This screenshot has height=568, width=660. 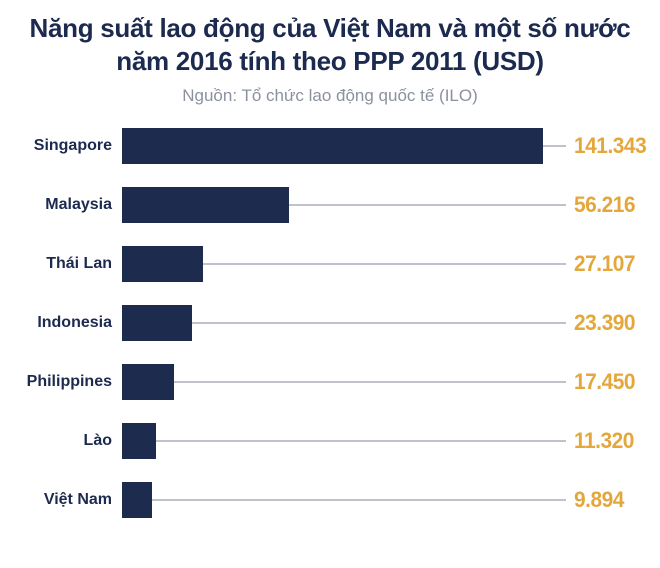 I want to click on category-label: Thái Lan, so click(x=79, y=263).